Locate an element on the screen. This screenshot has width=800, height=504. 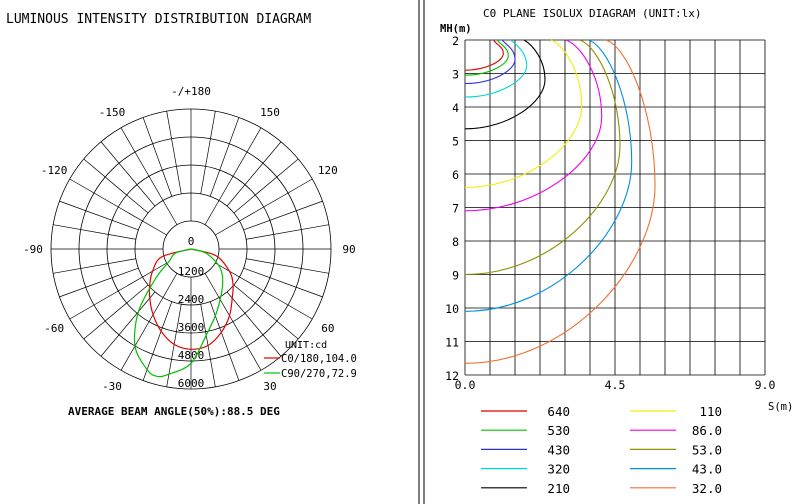
polar-curves is located at coordinates (183, 313).